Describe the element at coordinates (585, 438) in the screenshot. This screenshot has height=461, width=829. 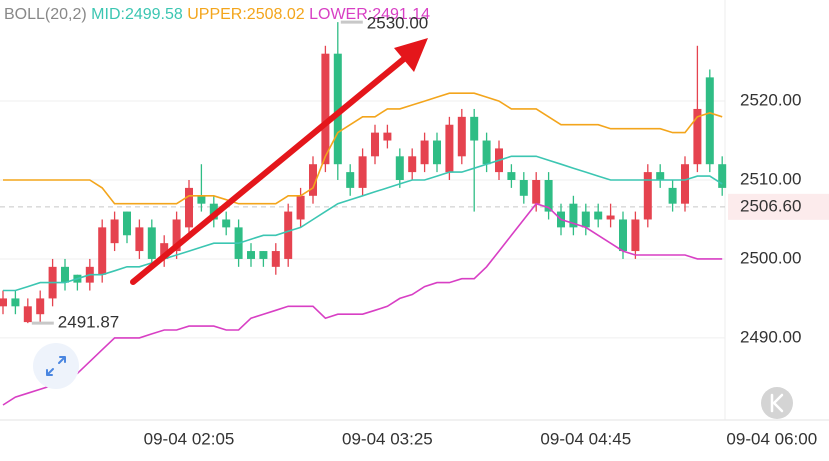
I see `x-tick-label: 09-04 04:45` at that location.